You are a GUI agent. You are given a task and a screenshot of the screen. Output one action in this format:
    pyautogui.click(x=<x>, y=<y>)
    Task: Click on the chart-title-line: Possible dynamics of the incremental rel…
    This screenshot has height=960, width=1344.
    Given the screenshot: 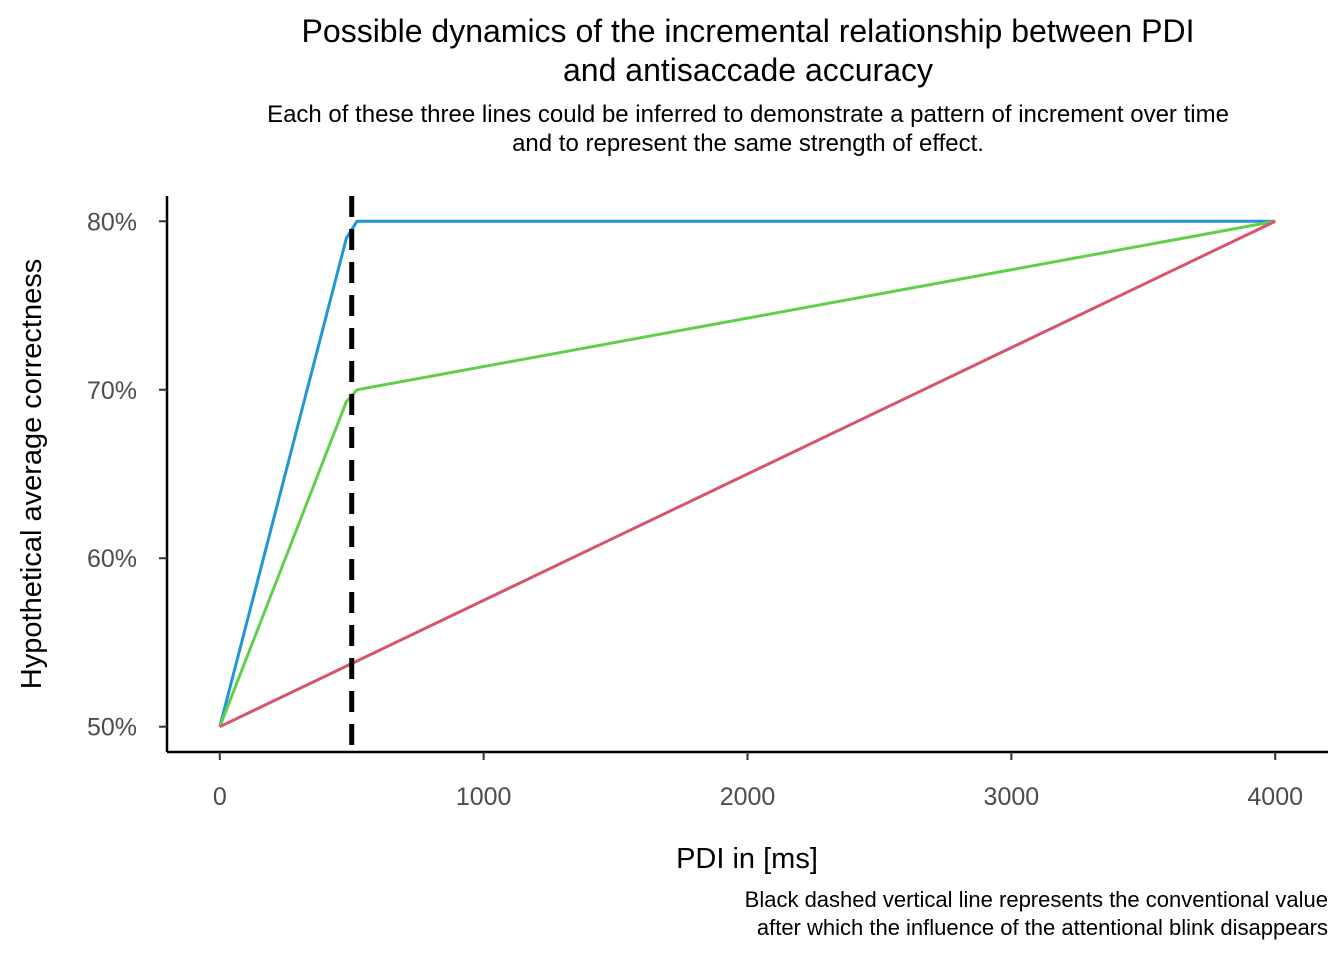 What is the action you would take?
    pyautogui.click(x=748, y=31)
    